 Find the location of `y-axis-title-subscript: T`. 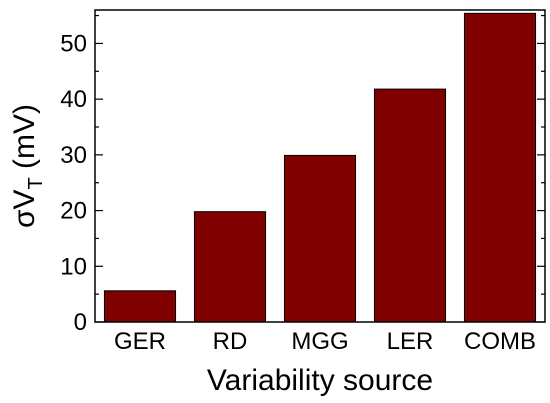

y-axis-title-subscript: T is located at coordinates (36, 183).